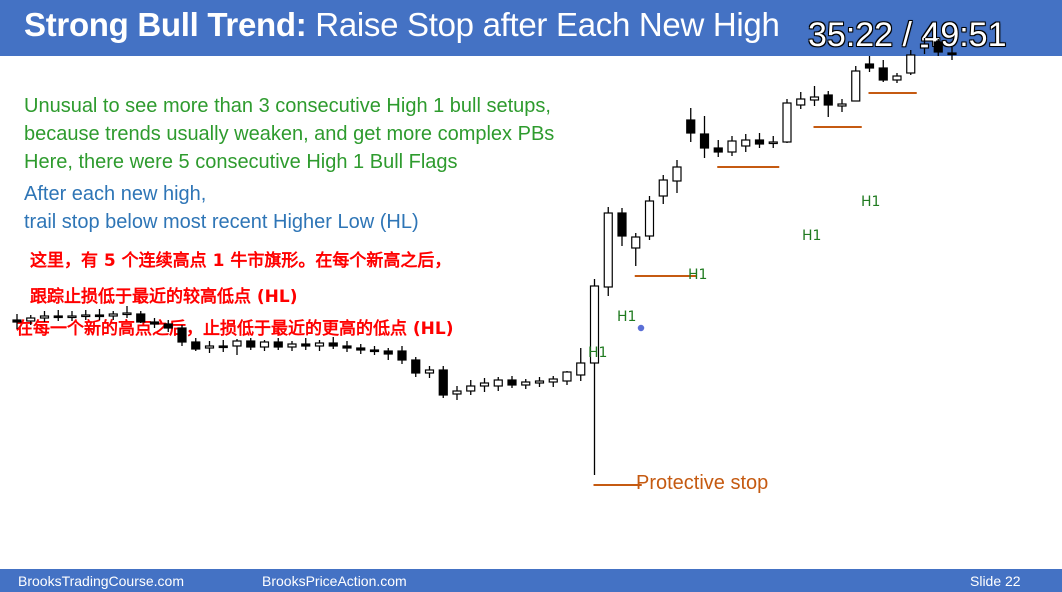  Describe the element at coordinates (870, 202) in the screenshot. I see `h1-label-4: H1` at that location.